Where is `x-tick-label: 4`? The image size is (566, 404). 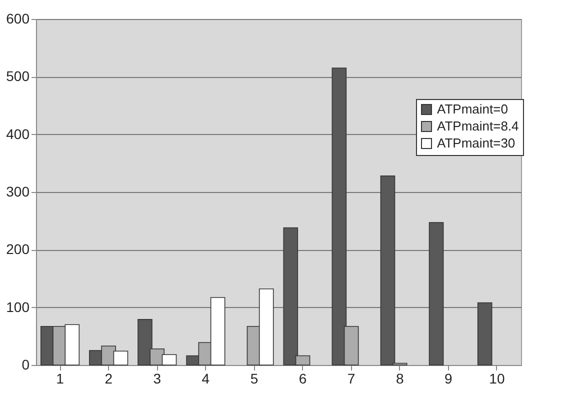
x-tick-label: 4 is located at coordinates (206, 378).